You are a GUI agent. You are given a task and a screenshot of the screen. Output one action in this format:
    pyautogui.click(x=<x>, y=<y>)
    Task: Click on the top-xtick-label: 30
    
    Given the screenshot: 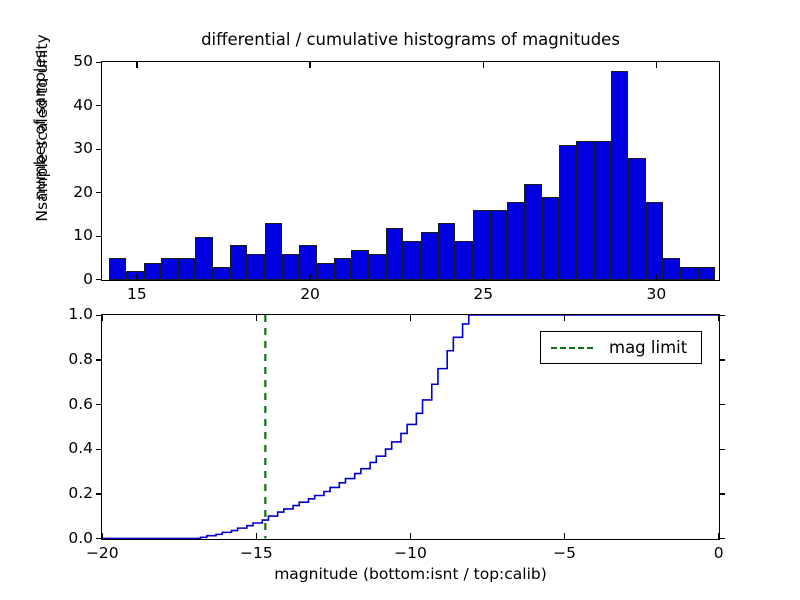 What is the action you would take?
    pyautogui.click(x=656, y=294)
    